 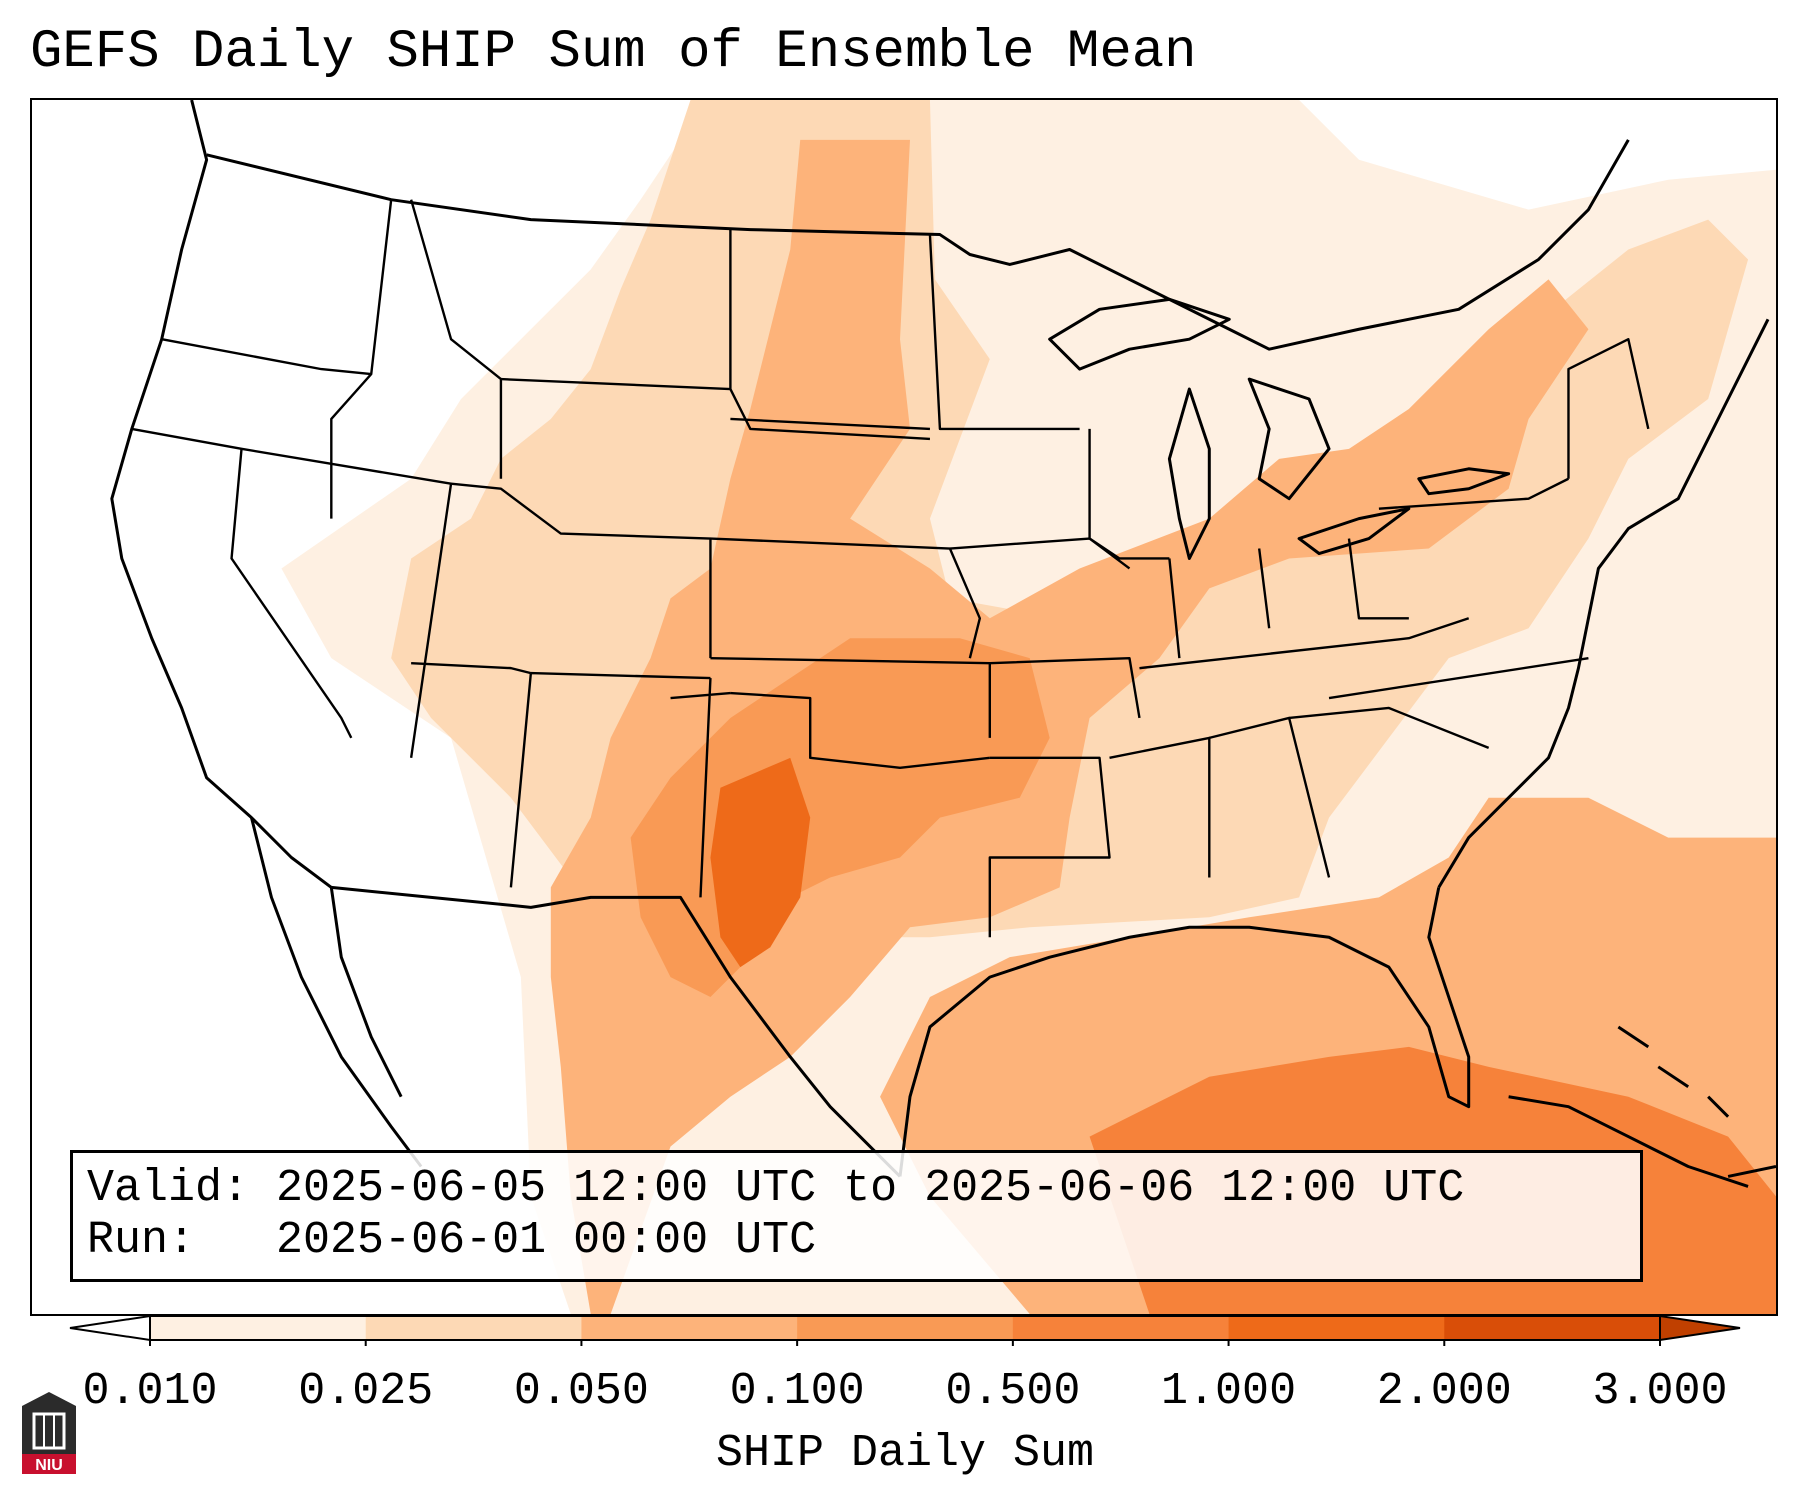 What do you see at coordinates (905, 1453) in the screenshot?
I see `colorbar-label: SHIP Daily Sum` at bounding box center [905, 1453].